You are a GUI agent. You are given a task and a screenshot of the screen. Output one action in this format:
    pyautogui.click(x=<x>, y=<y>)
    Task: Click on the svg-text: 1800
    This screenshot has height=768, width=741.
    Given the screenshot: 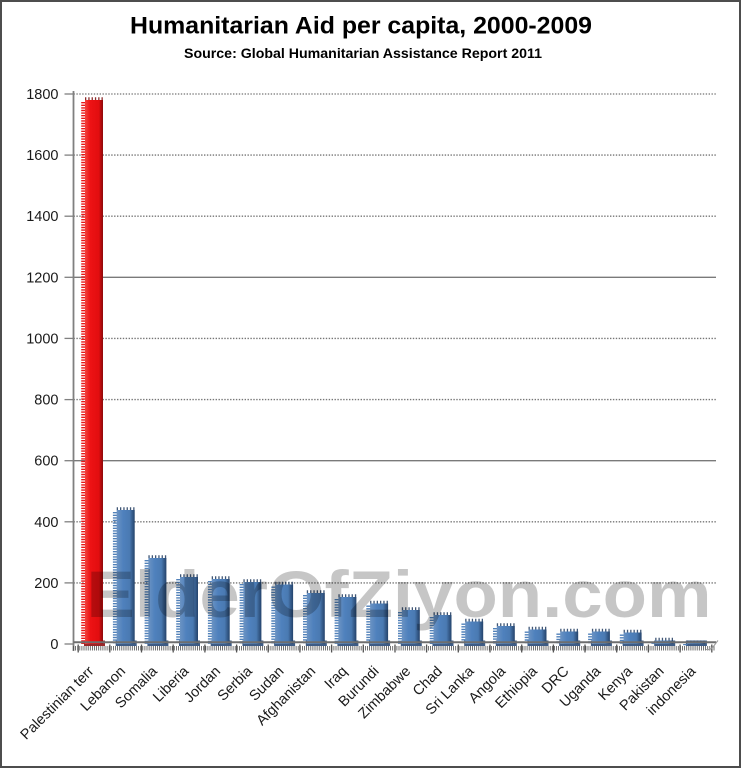 What is the action you would take?
    pyautogui.click(x=42, y=95)
    